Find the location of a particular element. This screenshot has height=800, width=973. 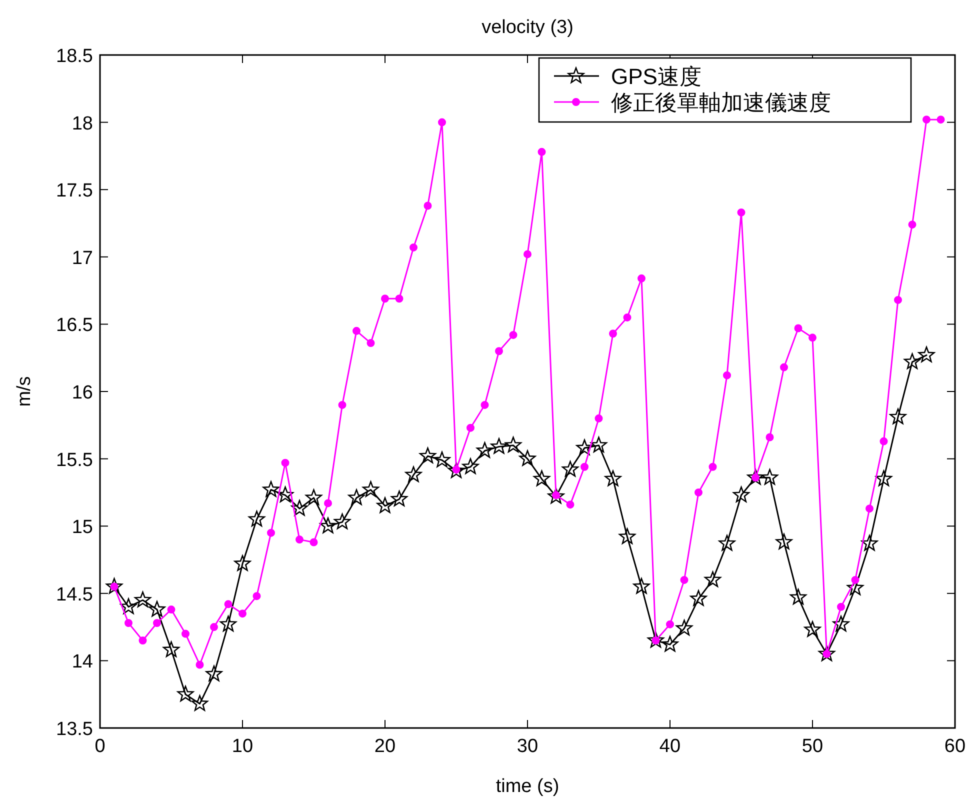

x-tick-label: 40 is located at coordinates (670, 746).